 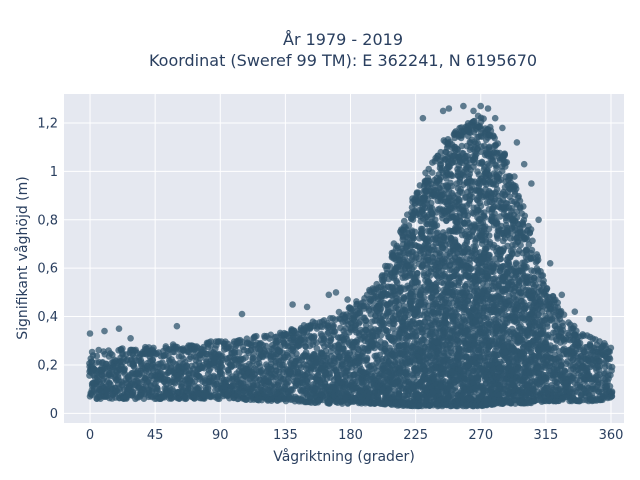 What do you see at coordinates (343, 39) in the screenshot?
I see `chart-title-line-1: År 1979 - 2019` at bounding box center [343, 39].